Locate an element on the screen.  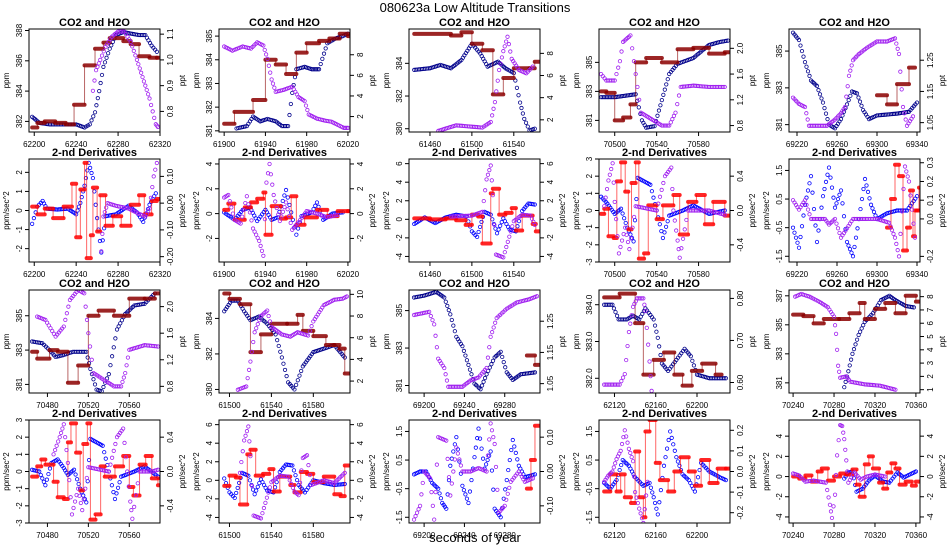
y-tick-label: -0.5 is located at coordinates (779, 227).